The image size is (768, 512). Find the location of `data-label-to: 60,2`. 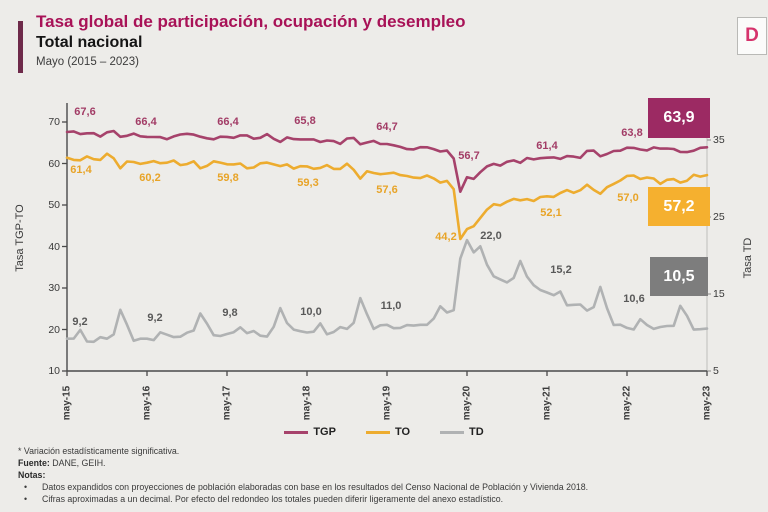

data-label-to: 60,2 is located at coordinates (150, 177).